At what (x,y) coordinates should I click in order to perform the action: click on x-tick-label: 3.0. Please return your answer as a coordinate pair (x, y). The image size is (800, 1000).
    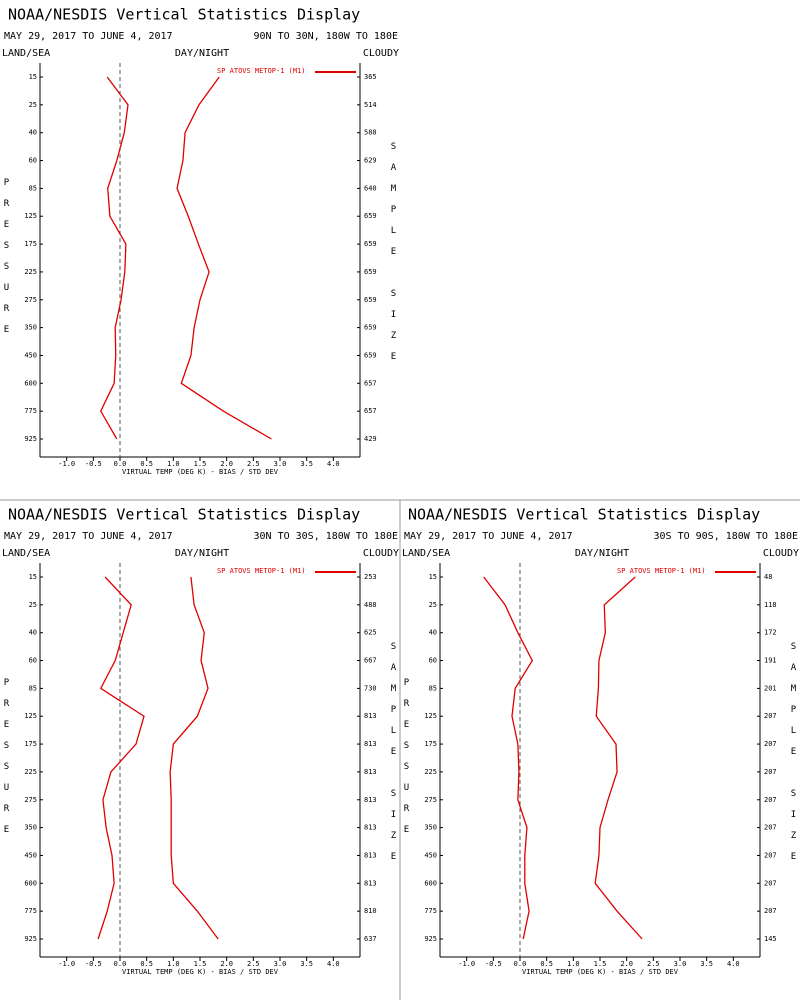
    Looking at the image, I should click on (280, 964).